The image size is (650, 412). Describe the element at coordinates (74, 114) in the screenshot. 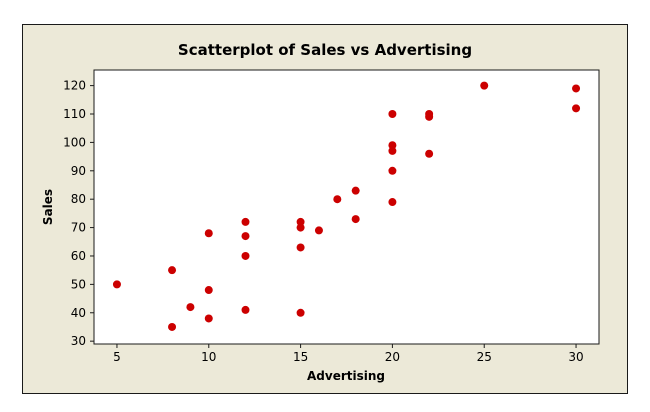

I see `y-tick-label: 110` at that location.